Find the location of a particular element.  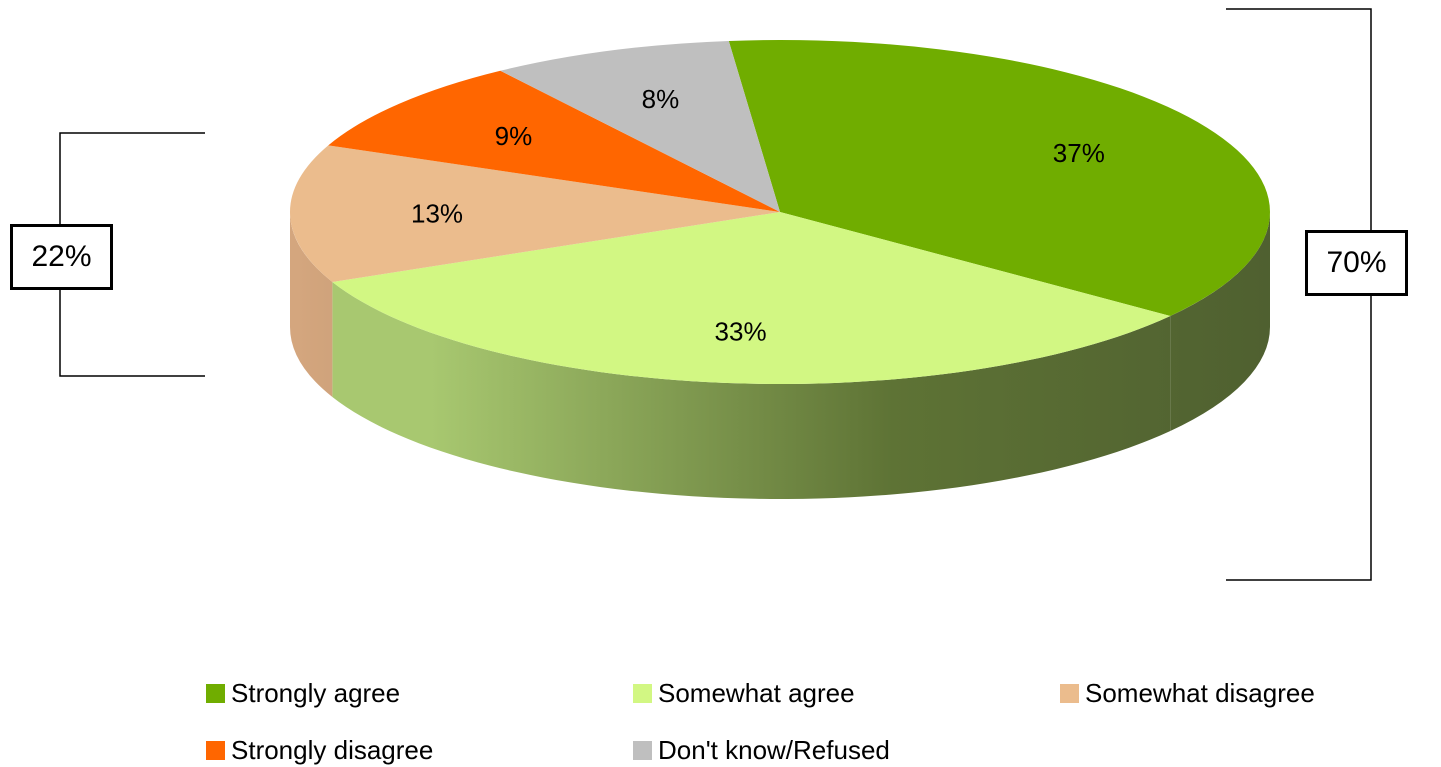

pie-slice-strongly-agree is located at coordinates (999, 177).